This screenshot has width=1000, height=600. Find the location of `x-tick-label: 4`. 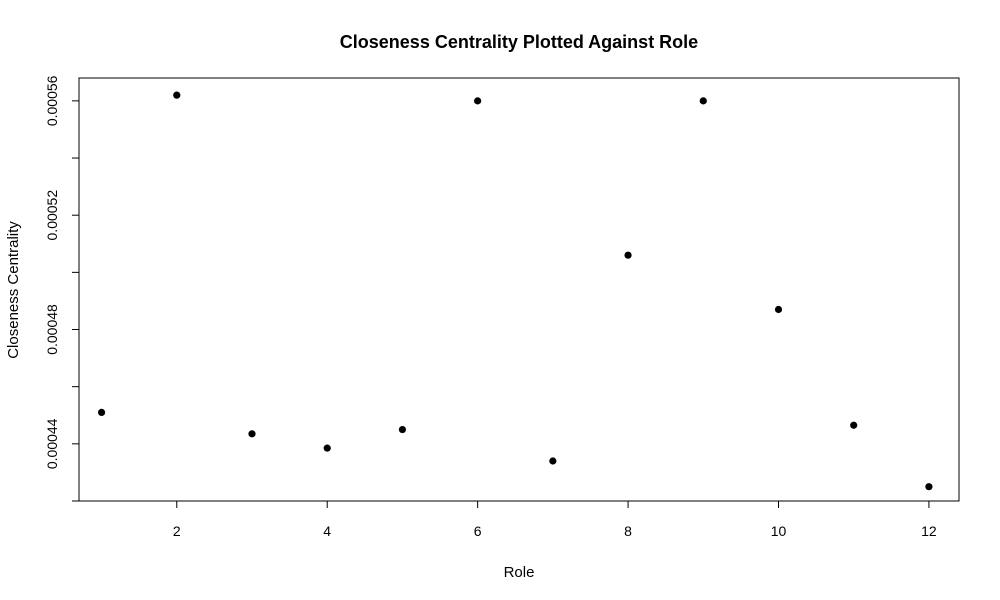

x-tick-label: 4 is located at coordinates (327, 531).